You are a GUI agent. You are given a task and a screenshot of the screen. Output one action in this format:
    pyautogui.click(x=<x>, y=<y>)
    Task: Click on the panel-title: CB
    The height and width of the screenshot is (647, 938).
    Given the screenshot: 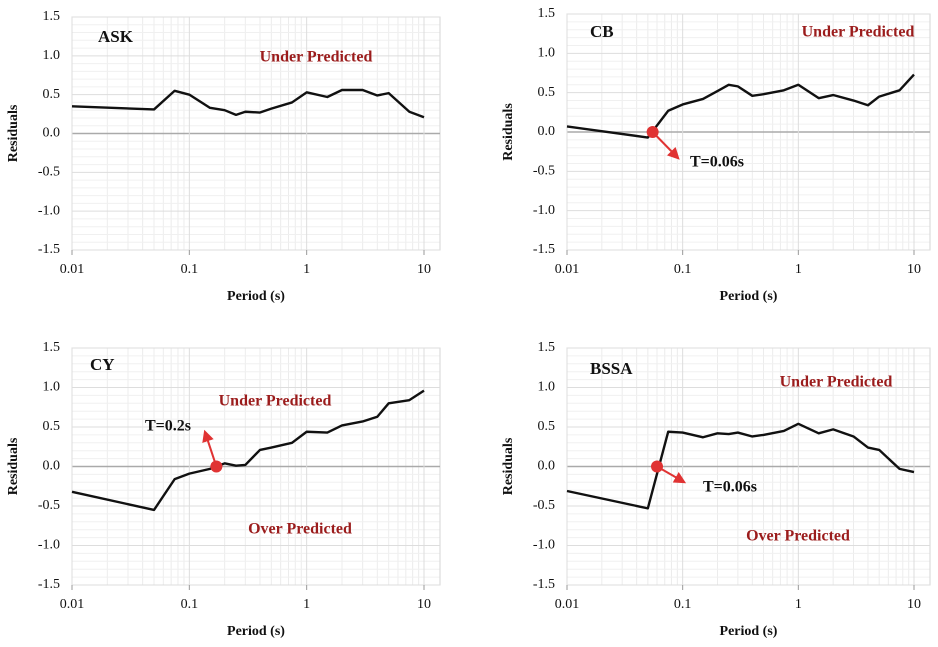 What is the action you would take?
    pyautogui.click(x=602, y=31)
    